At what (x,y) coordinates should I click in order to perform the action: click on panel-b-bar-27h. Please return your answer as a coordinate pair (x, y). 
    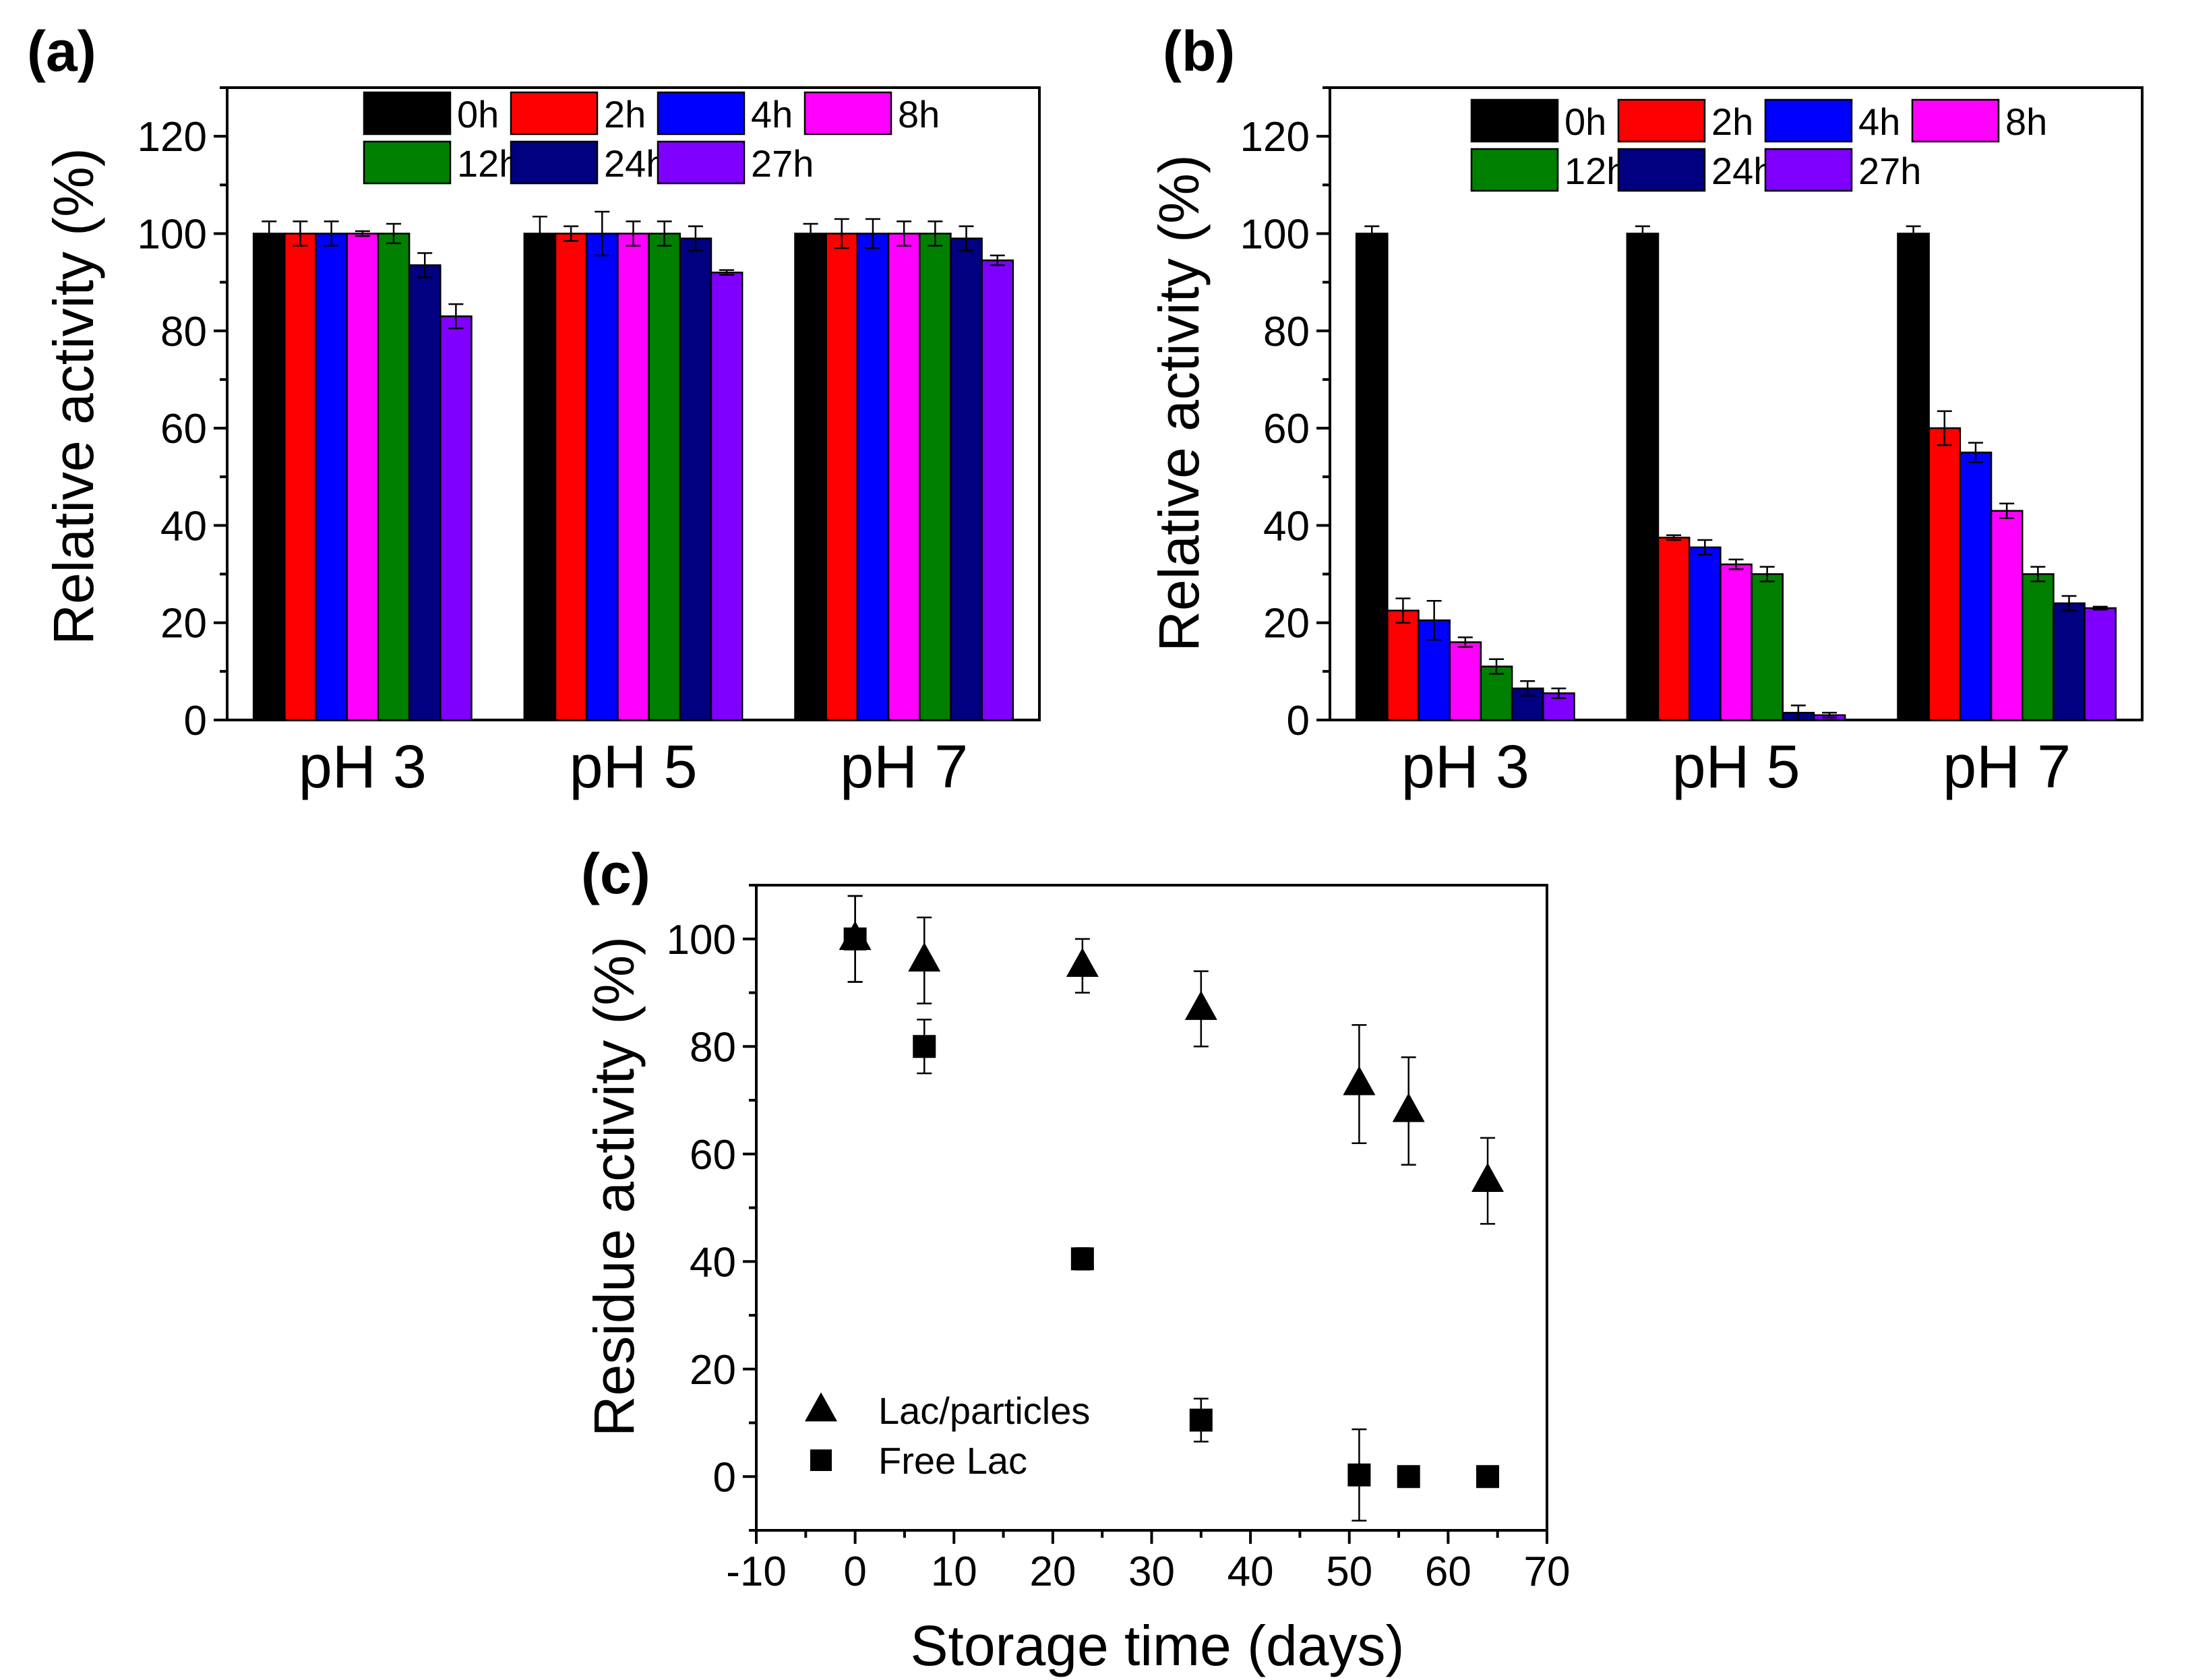
    Looking at the image, I should click on (2100, 664).